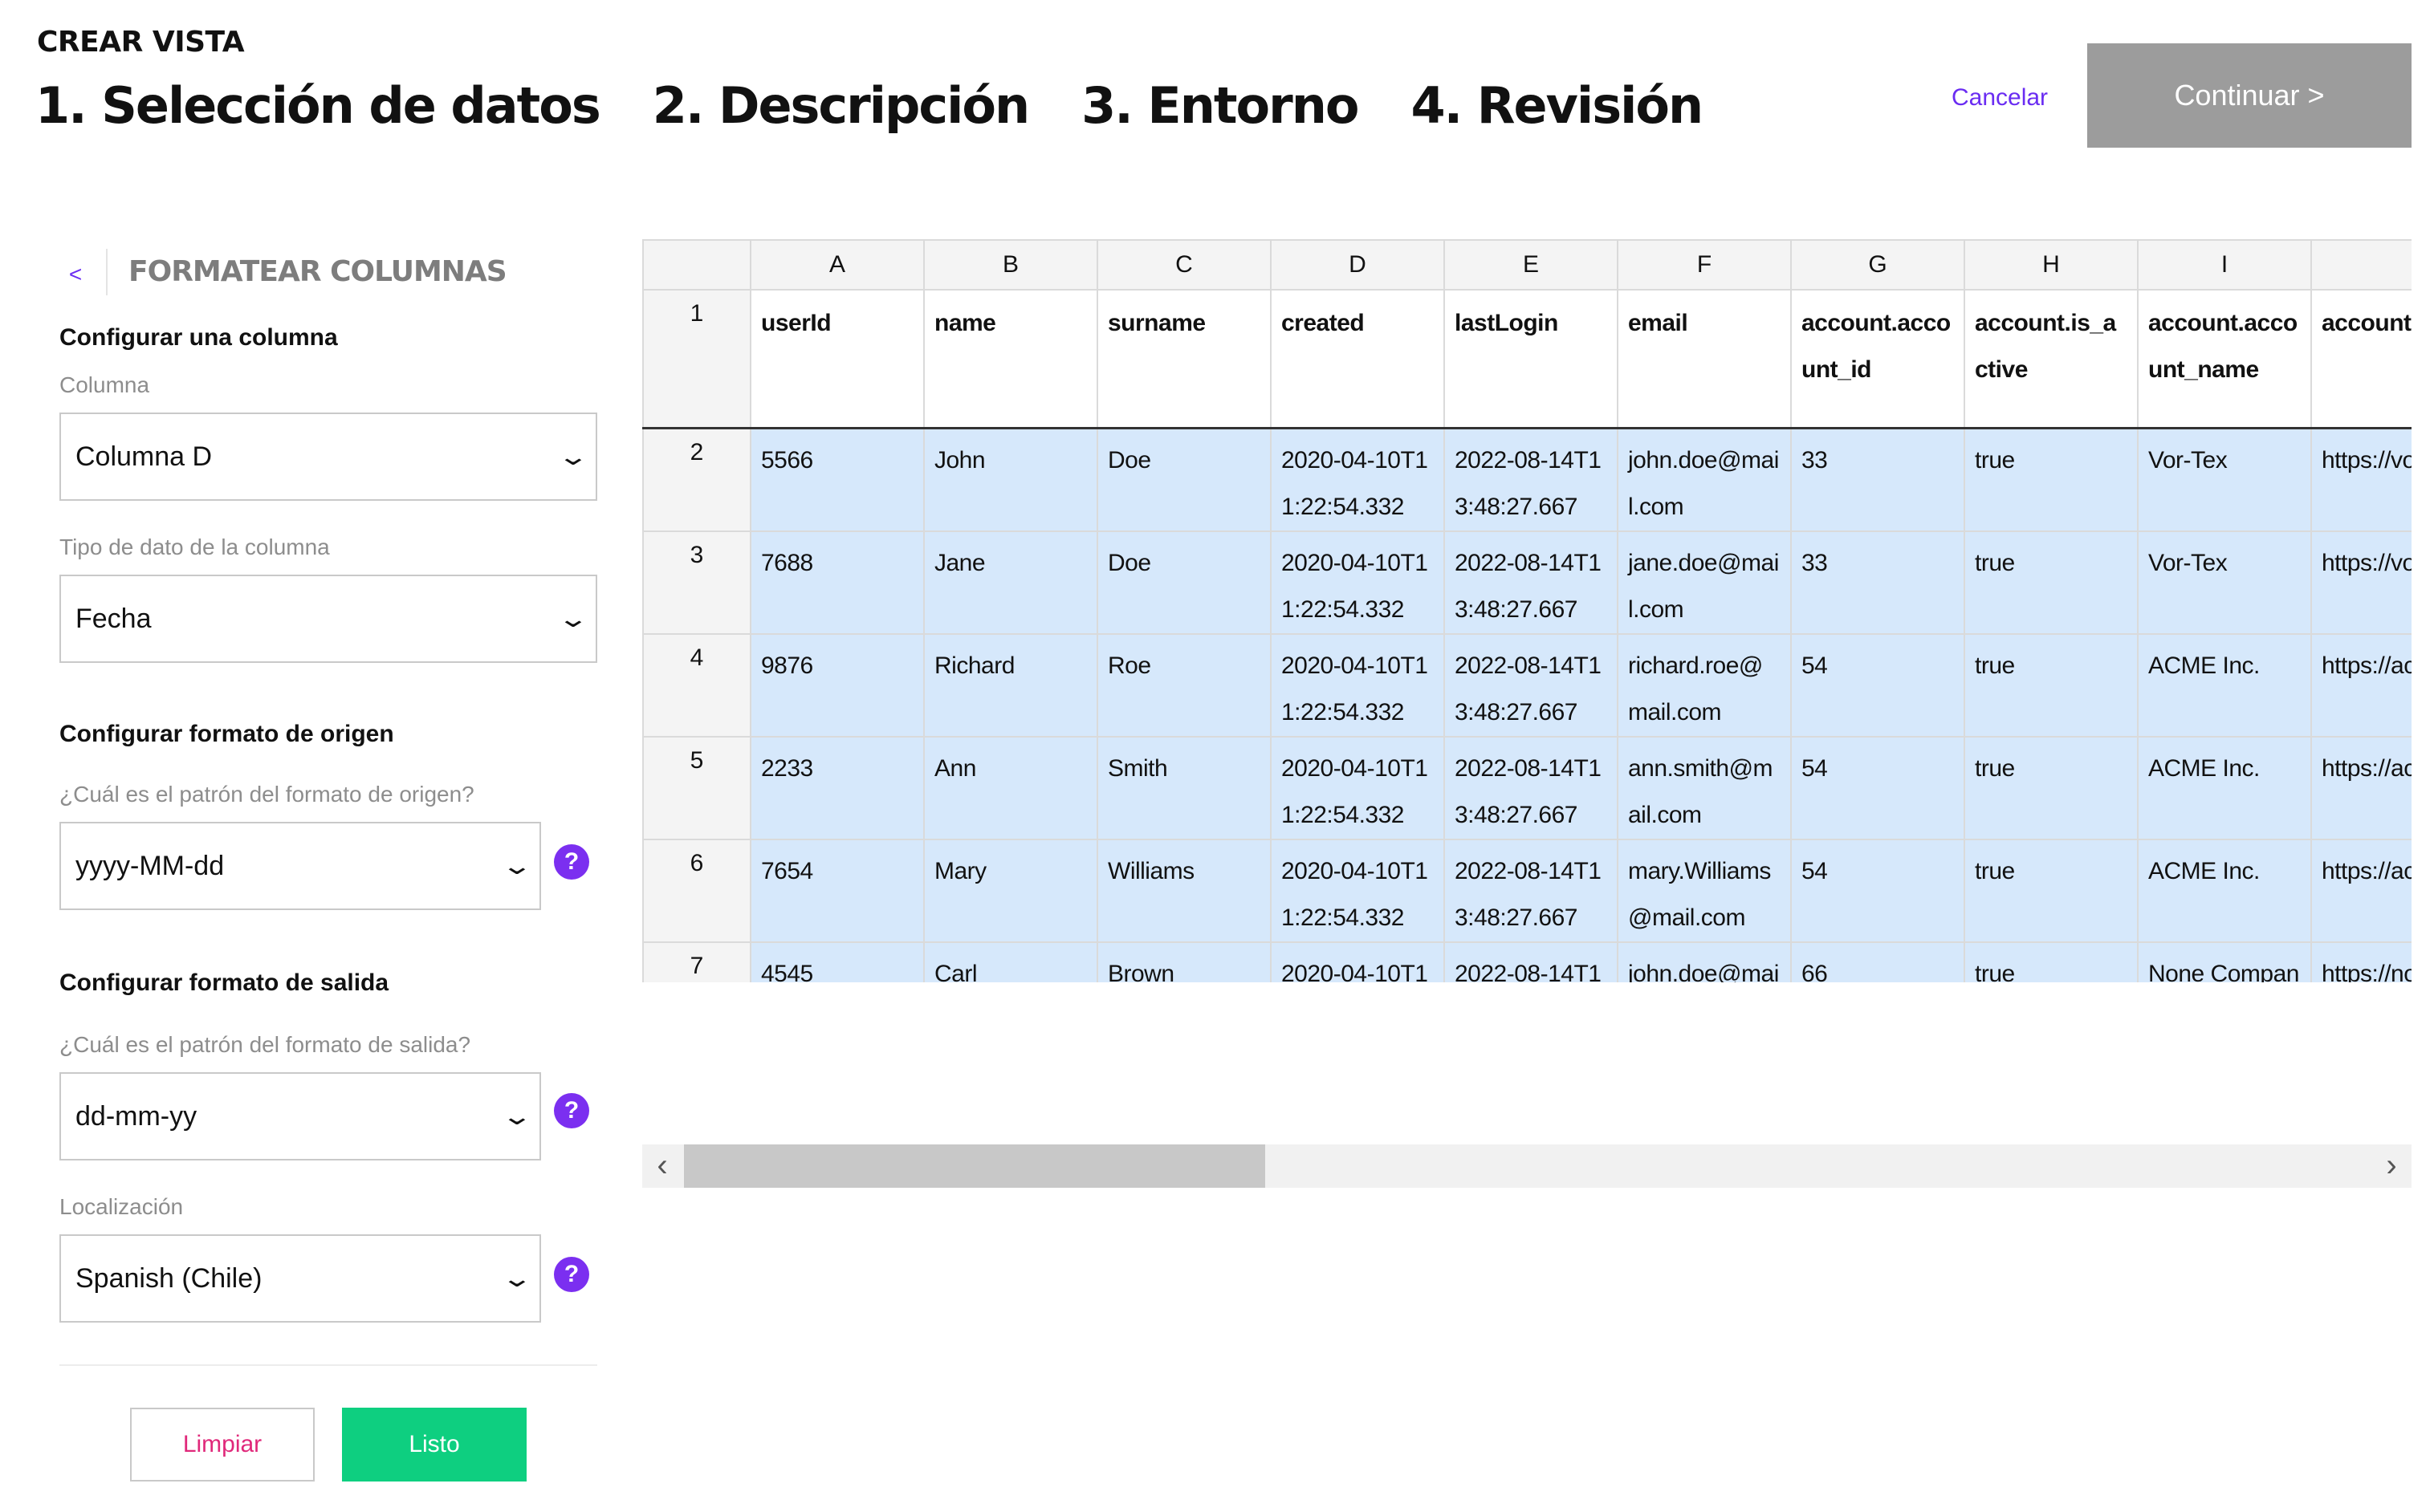  Describe the element at coordinates (2051, 265) in the screenshot. I see `column-header: H` at that location.